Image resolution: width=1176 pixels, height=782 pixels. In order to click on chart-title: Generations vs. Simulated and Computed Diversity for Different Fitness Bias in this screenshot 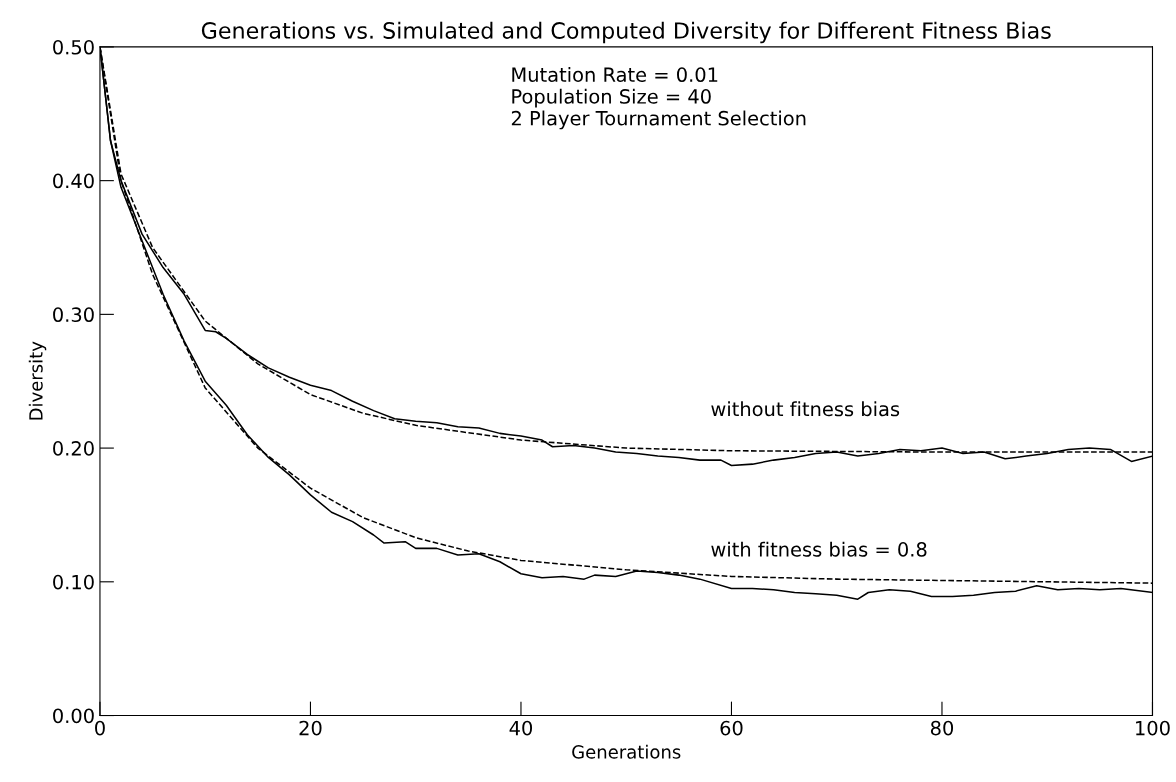, I will do `click(626, 32)`.